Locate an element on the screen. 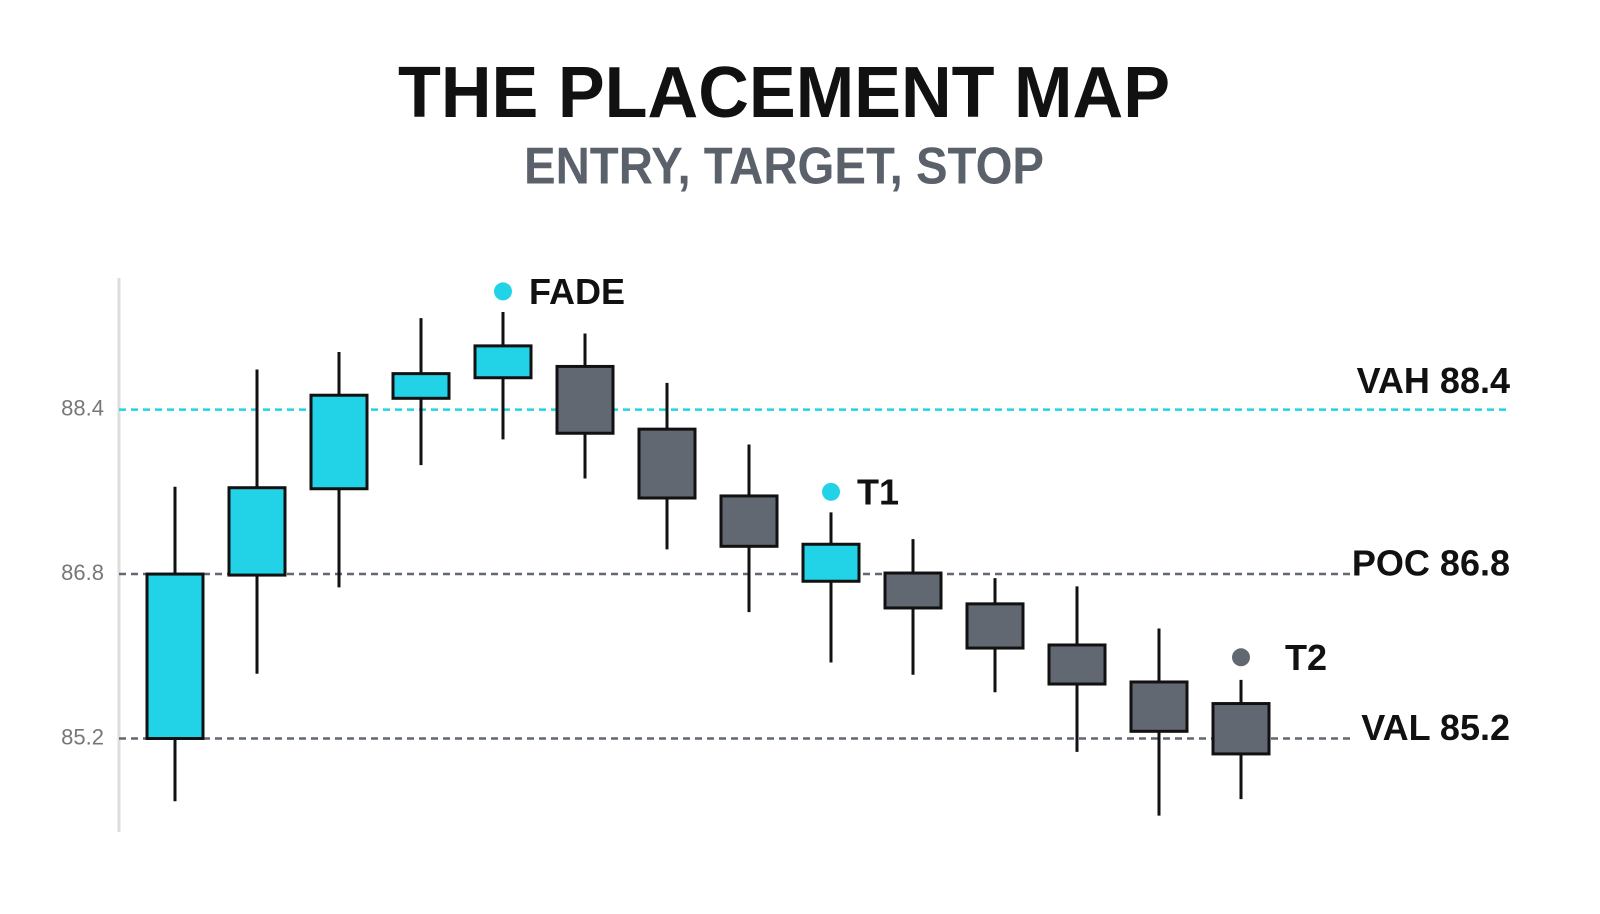 The width and height of the screenshot is (1600, 914). chart-subtitle: ENTRY, TARGET, STOP is located at coordinates (784, 167).